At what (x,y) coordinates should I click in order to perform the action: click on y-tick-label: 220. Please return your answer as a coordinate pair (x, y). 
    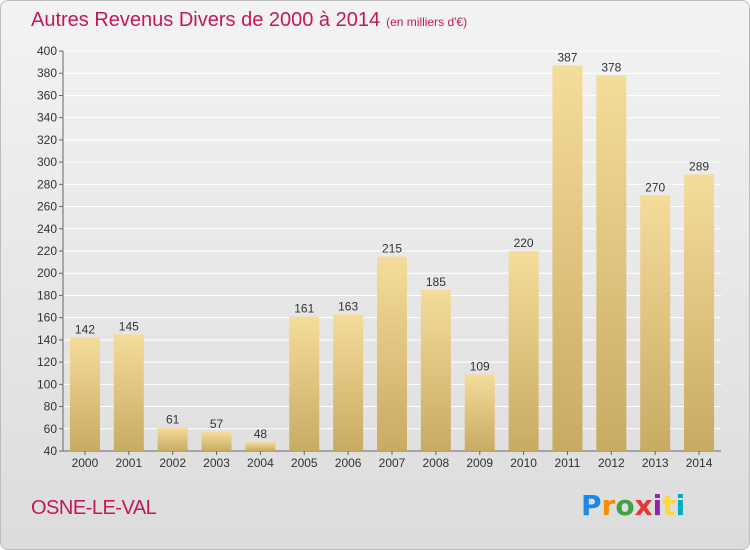
    Looking at the image, I should click on (47, 251).